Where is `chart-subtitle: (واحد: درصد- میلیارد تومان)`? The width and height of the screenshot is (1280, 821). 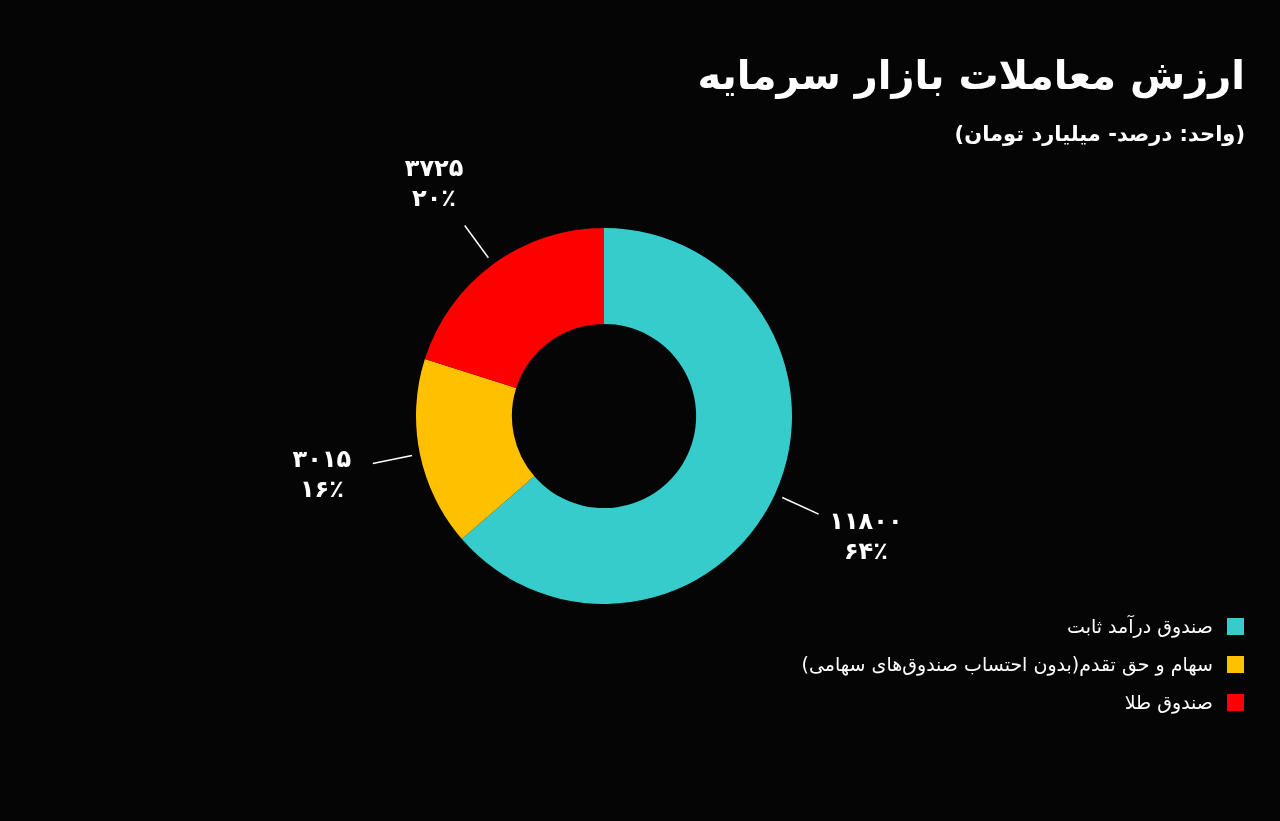
chart-subtitle: (واحد: درصد- میلیارد تومان) is located at coordinates (1099, 134).